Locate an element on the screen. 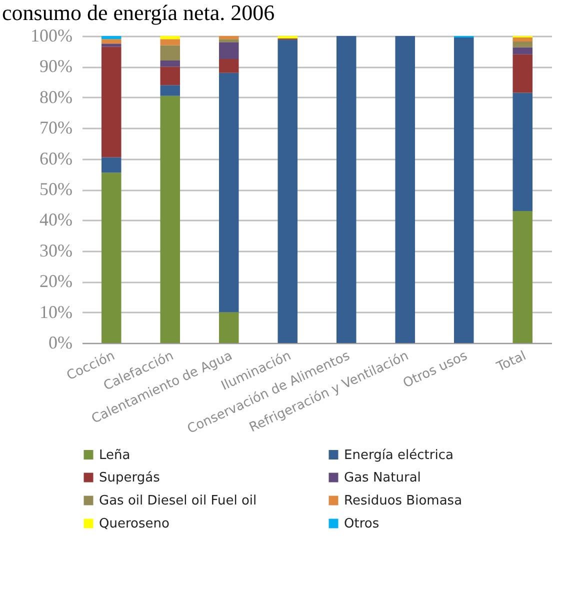  legend-label: Residuos Biomasa is located at coordinates (403, 501).